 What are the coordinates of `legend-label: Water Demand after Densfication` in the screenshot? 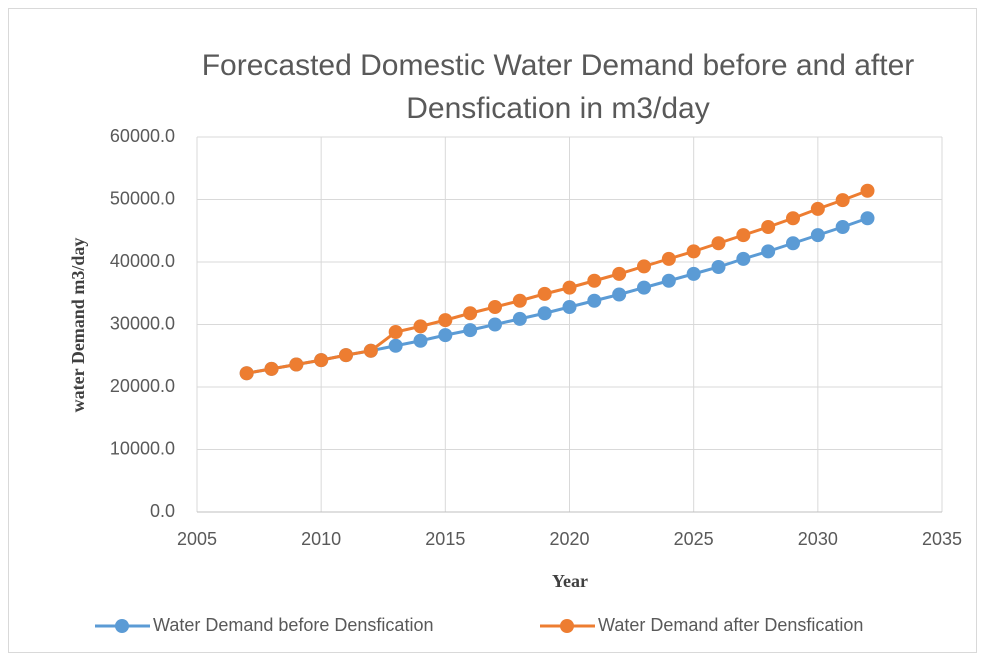 It's located at (730, 625).